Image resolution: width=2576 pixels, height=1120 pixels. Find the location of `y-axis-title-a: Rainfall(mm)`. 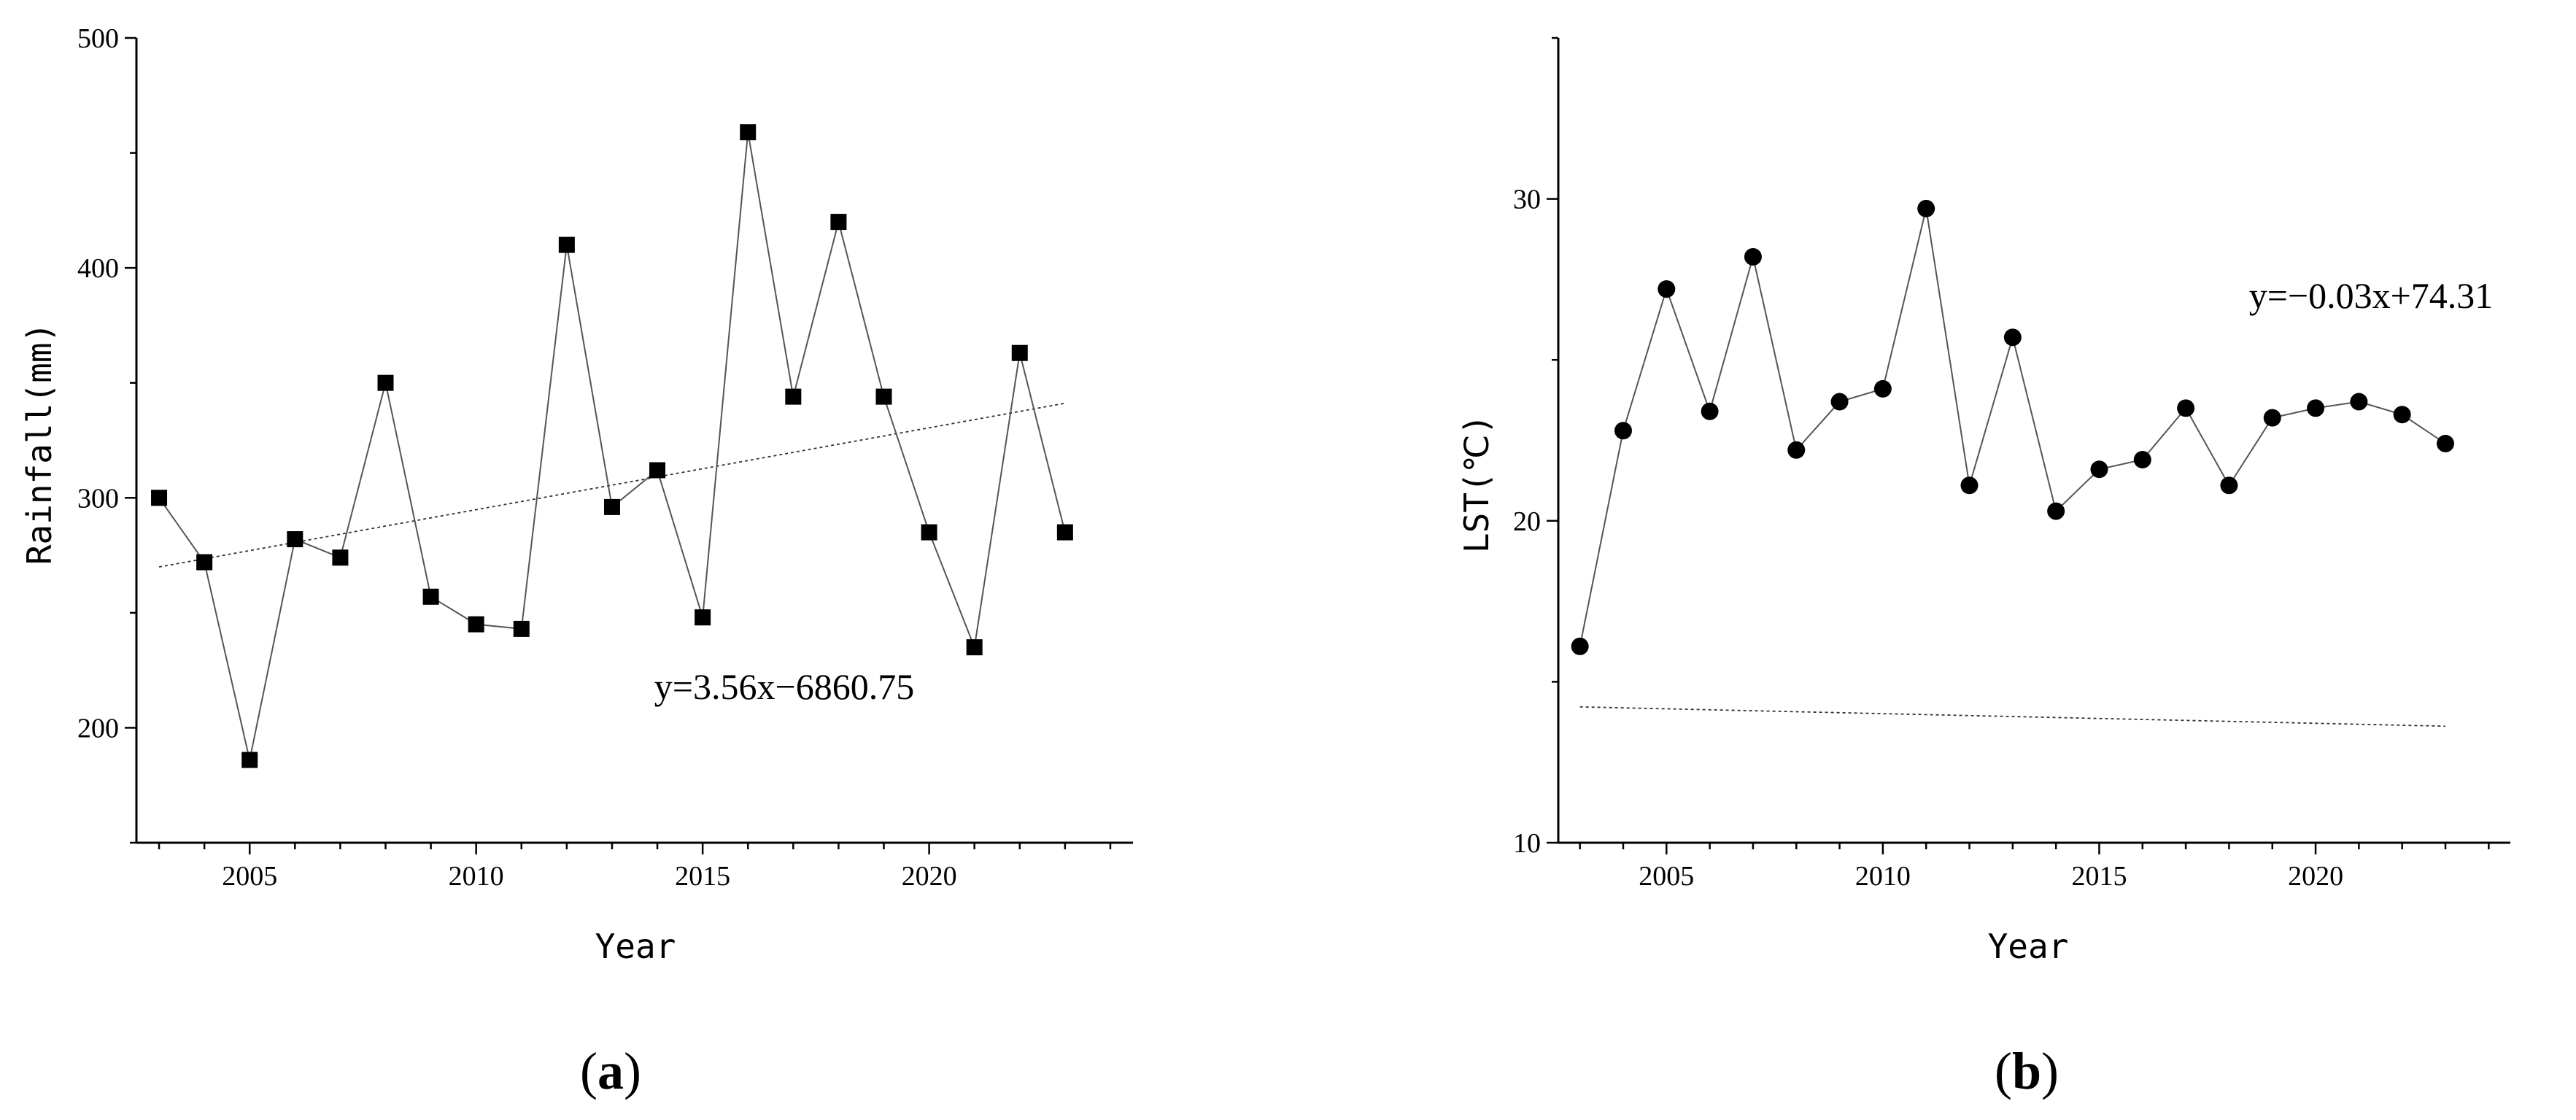

y-axis-title-a: Rainfall(mm) is located at coordinates (39, 444).